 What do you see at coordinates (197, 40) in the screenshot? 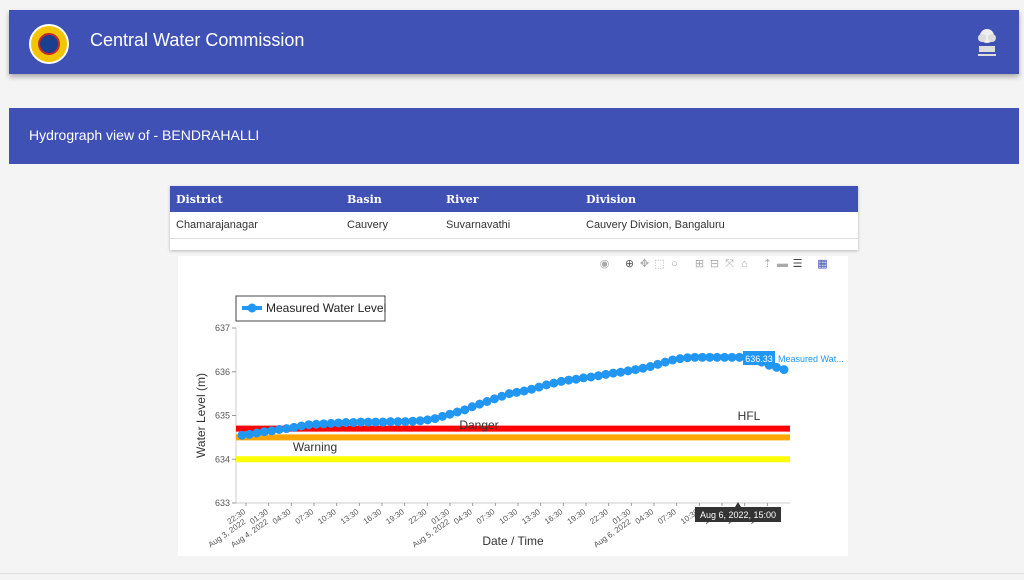
I see `app-title: Central Water Commission` at bounding box center [197, 40].